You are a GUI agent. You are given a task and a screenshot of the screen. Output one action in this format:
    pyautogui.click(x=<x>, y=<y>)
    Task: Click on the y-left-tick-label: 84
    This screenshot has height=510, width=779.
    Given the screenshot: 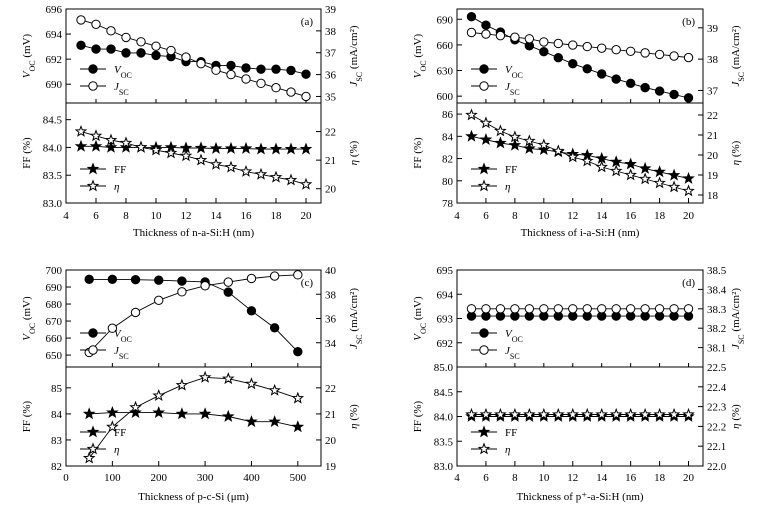 What is the action you would take?
    pyautogui.click(x=448, y=137)
    